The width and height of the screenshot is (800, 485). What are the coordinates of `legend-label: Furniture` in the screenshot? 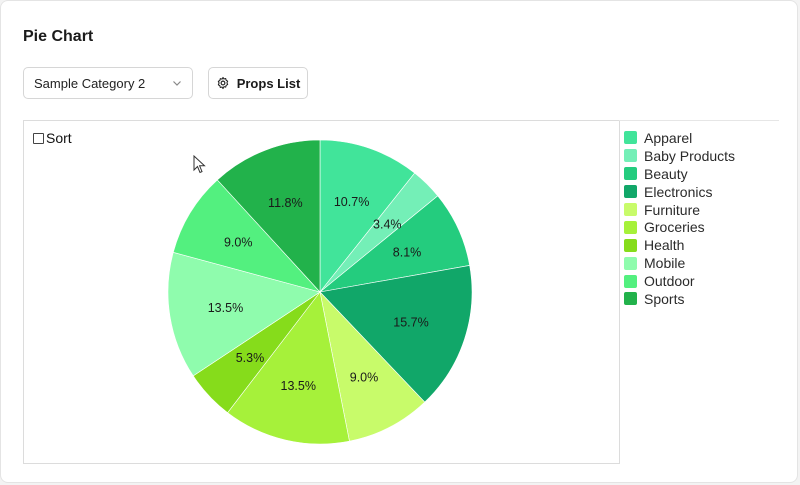 It's located at (672, 209).